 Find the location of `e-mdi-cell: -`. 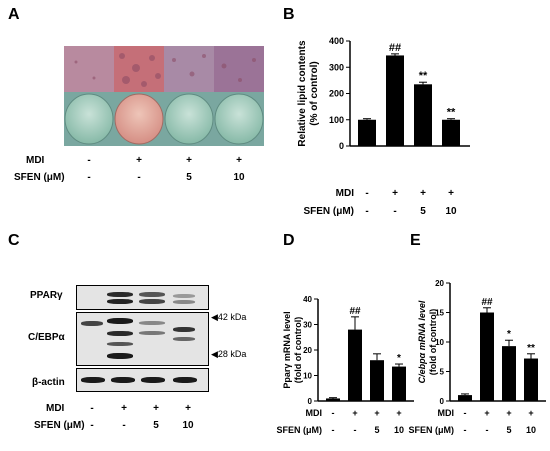

e-mdi-cell: - is located at coordinates (465, 413).